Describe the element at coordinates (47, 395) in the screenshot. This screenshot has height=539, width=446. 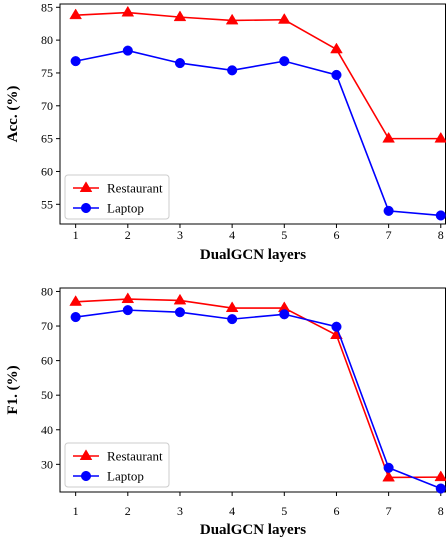
I see `y-tick-label: 50` at that location.